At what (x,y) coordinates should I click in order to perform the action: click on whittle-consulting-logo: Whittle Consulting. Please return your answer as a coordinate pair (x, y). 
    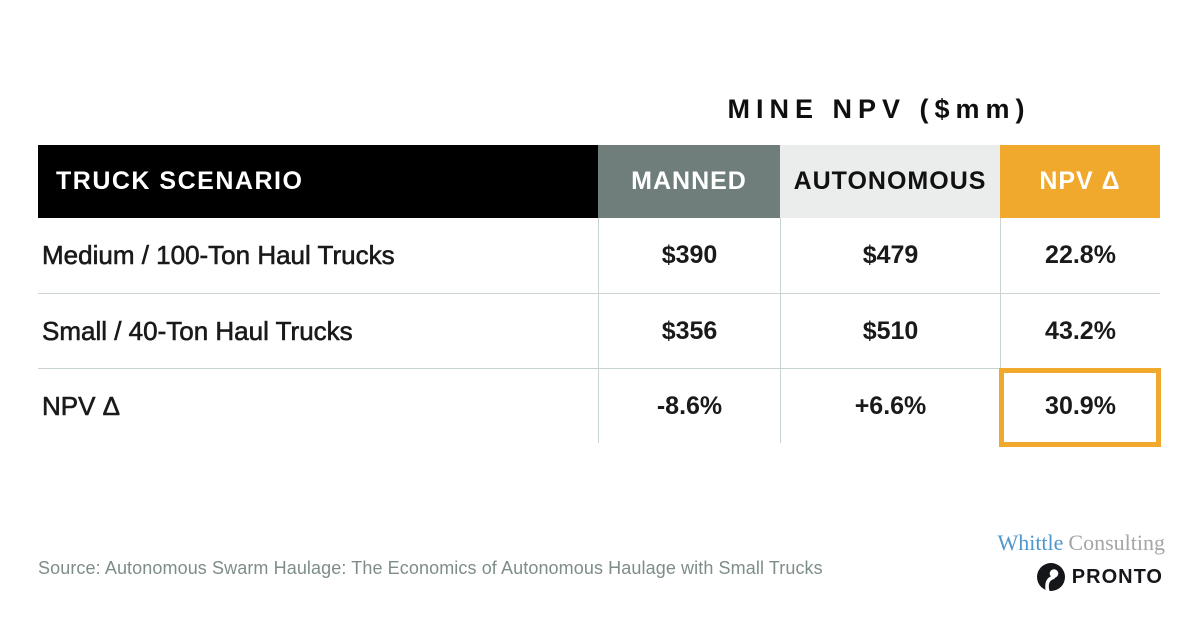
    Looking at the image, I should click on (1081, 543).